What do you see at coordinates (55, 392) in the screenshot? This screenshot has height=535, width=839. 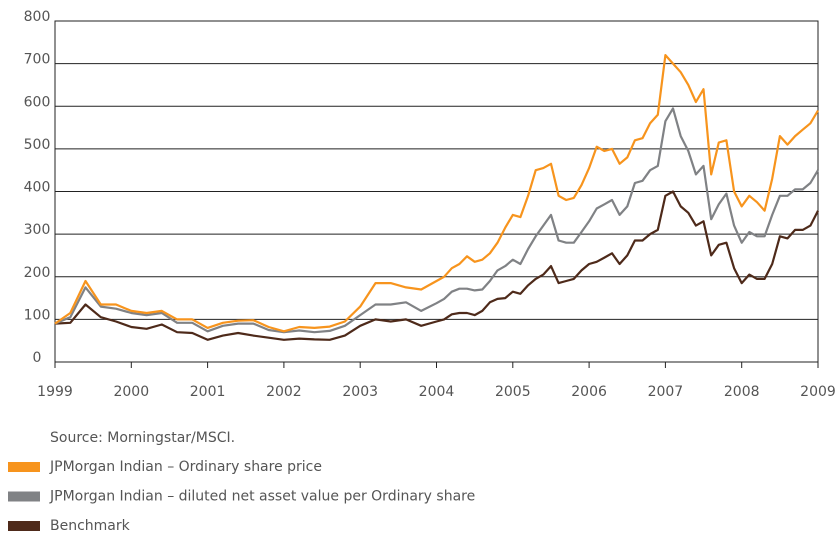 I see `x-tick-label: 1999` at bounding box center [55, 392].